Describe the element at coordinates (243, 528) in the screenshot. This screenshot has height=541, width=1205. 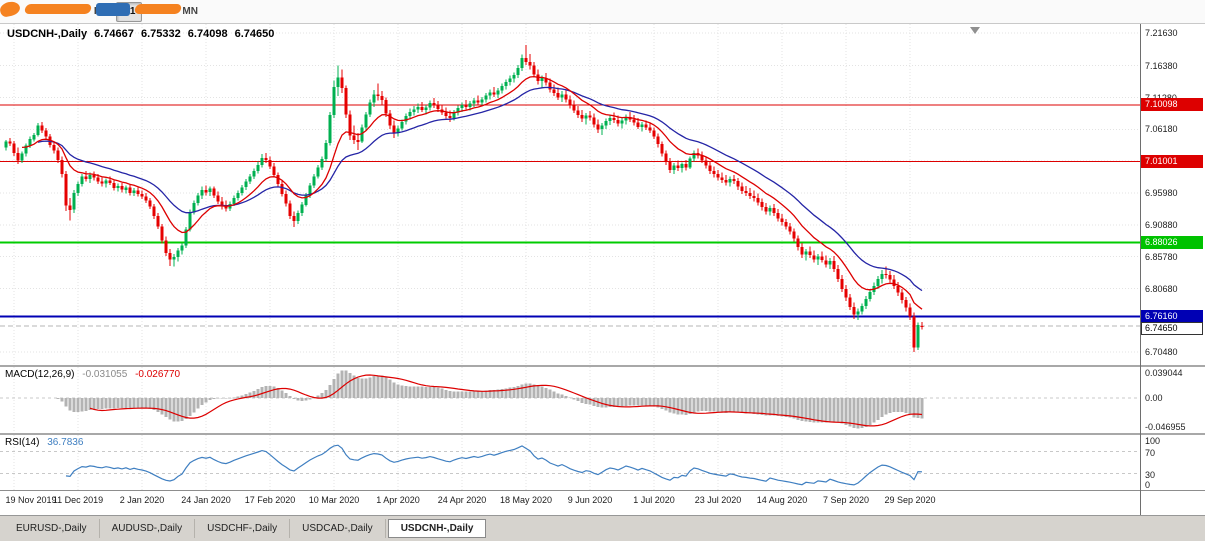
I see `chart-tab-usdchf: USDCHF-,Daily` at that location.